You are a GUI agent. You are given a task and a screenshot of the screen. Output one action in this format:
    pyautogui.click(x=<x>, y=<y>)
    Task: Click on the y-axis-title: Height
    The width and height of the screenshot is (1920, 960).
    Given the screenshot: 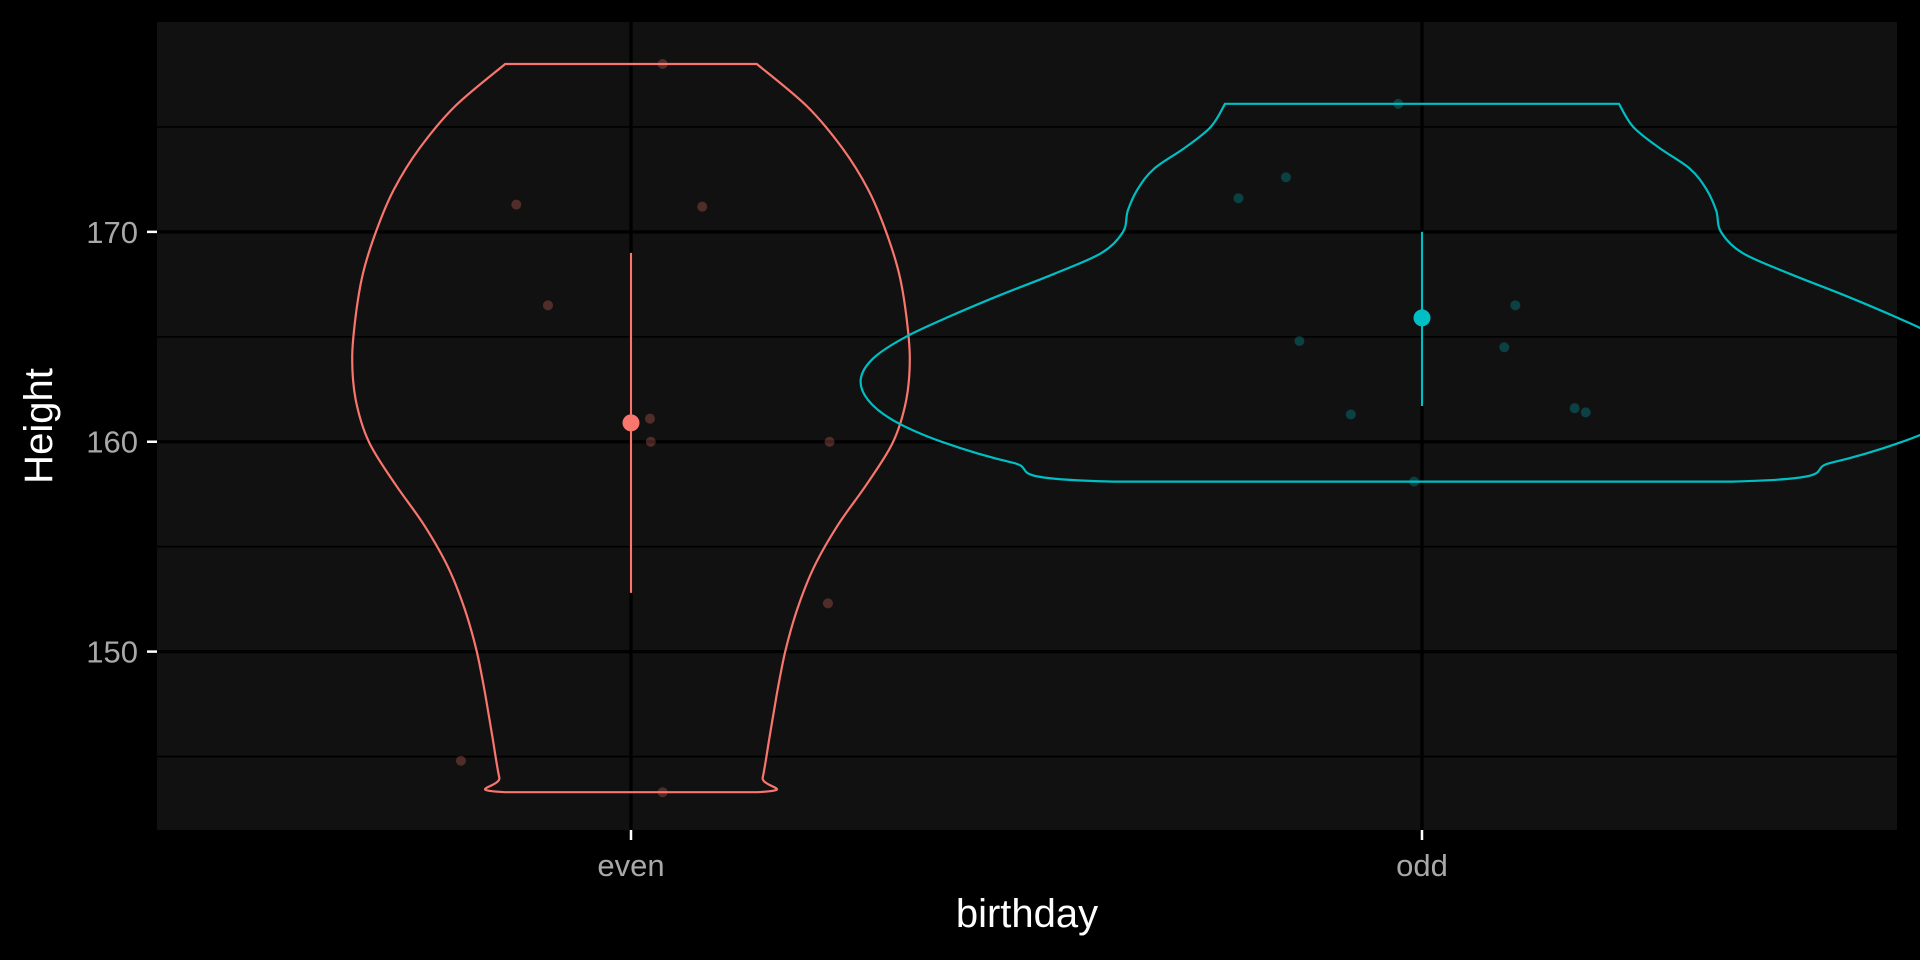 What is the action you would take?
    pyautogui.click(x=39, y=426)
    